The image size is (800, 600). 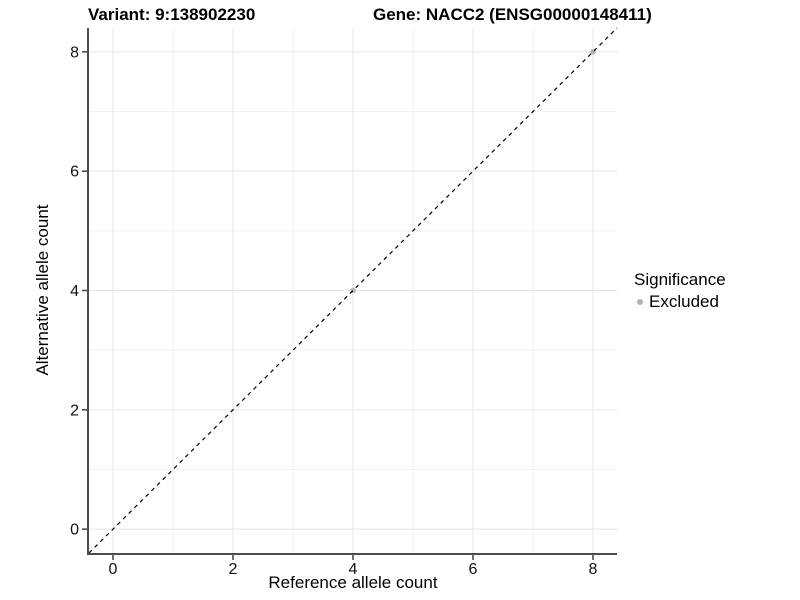 I want to click on variant-title: Variant: 9:138902230, so click(x=172, y=14).